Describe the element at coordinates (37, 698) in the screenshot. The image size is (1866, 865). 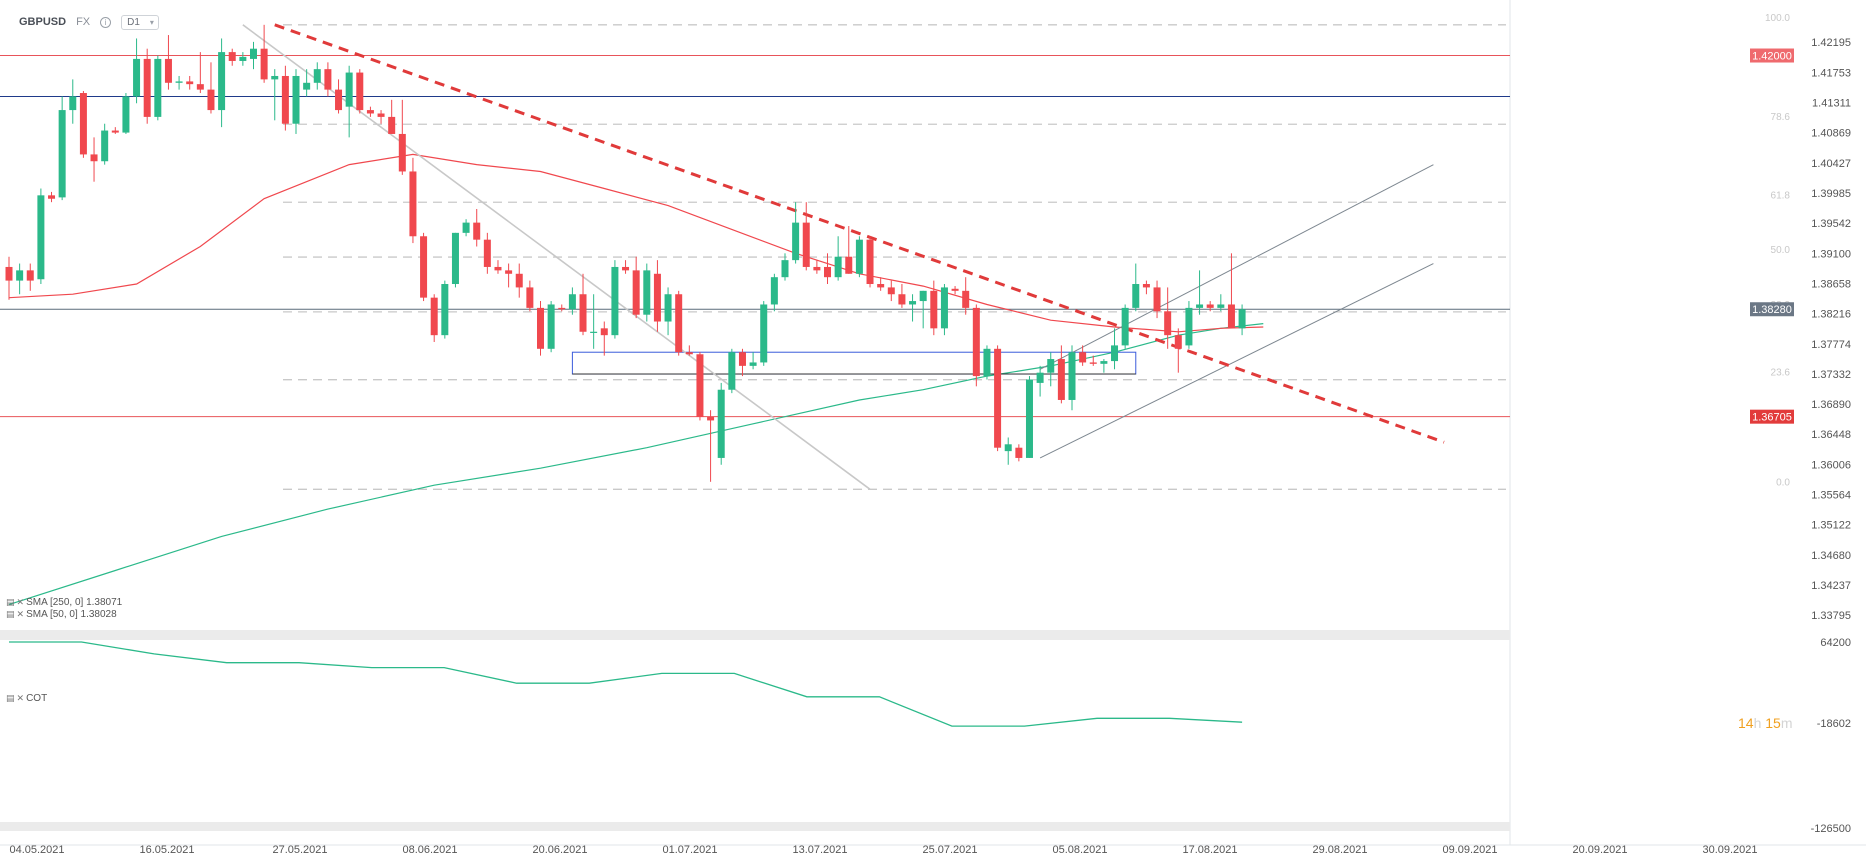
I see `legend-label: COT` at that location.